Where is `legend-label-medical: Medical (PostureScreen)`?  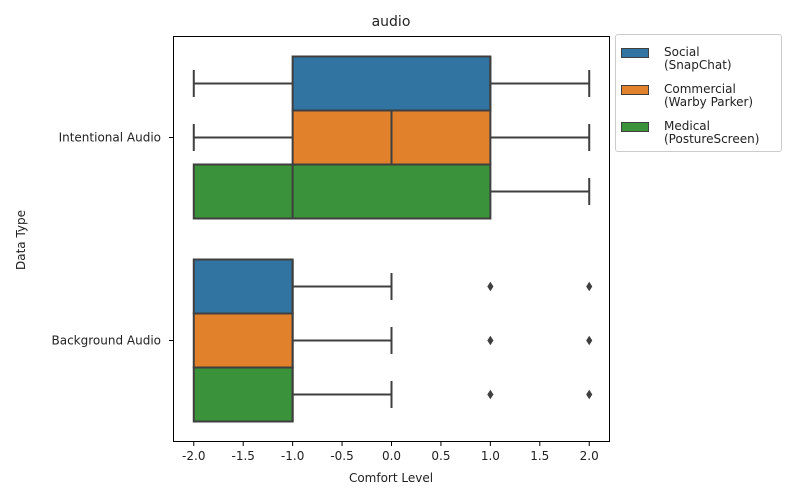
legend-label-medical: Medical (PostureScreen) is located at coordinates (712, 132).